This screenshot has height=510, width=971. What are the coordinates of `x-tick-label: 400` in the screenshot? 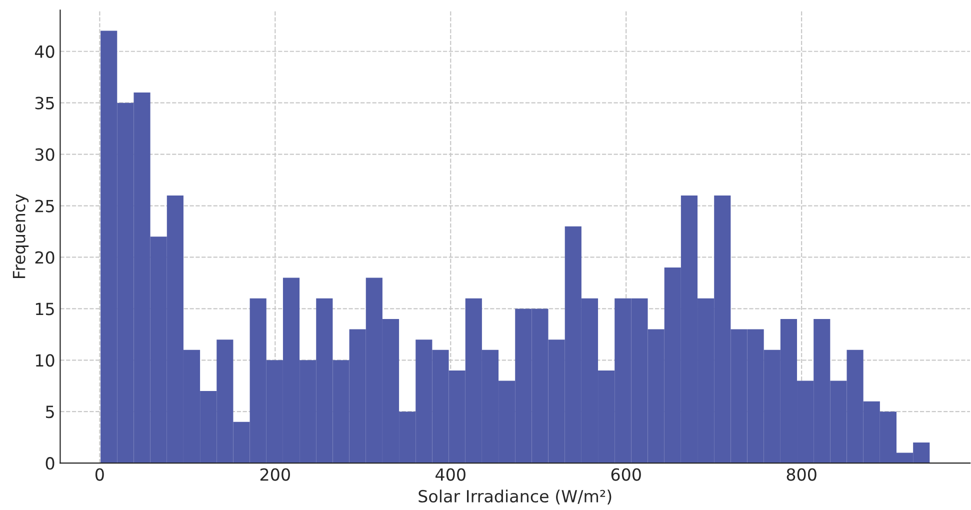 It's located at (451, 474).